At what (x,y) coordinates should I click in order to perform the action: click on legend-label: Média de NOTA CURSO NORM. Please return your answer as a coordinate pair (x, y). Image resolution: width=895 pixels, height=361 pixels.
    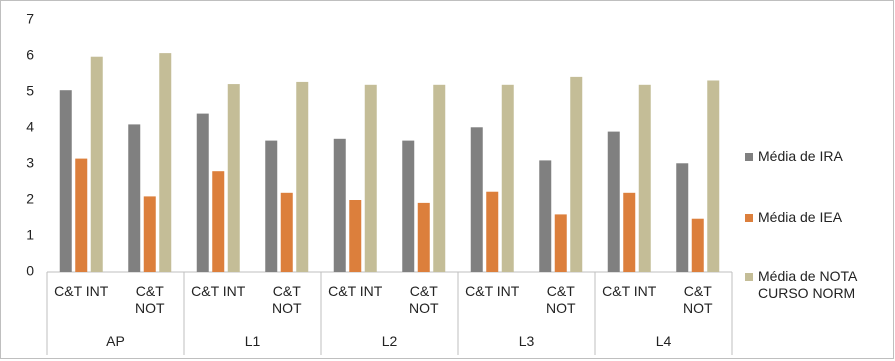
    Looking at the image, I should click on (807, 284).